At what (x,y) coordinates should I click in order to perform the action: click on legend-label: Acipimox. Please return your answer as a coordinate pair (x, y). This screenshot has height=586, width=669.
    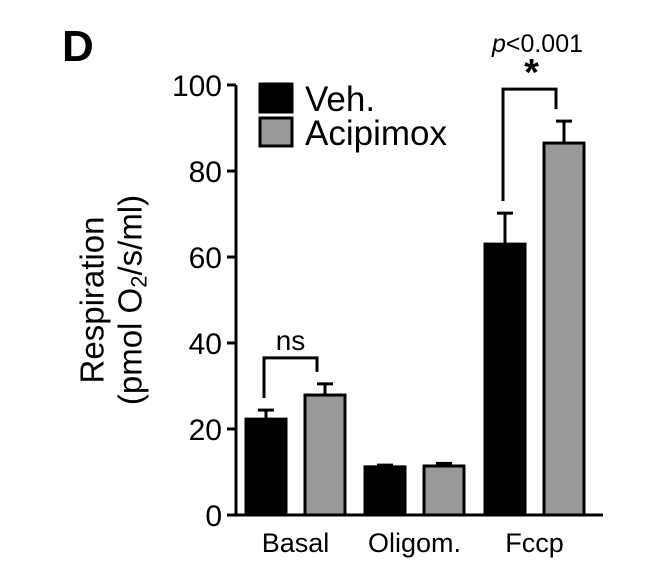
    Looking at the image, I should click on (376, 133).